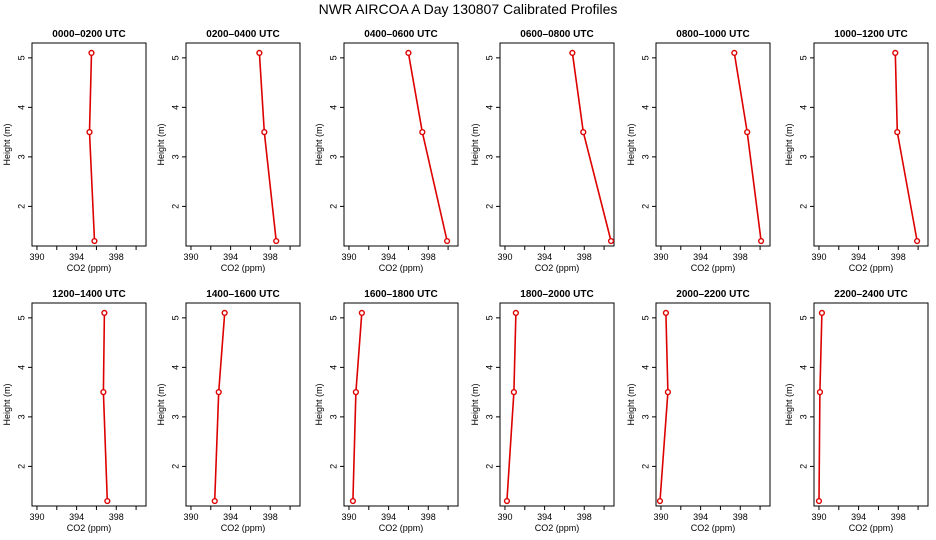 The width and height of the screenshot is (936, 540). Describe the element at coordinates (242, 294) in the screenshot. I see `panel-title: 1400–1600 UTC` at that location.